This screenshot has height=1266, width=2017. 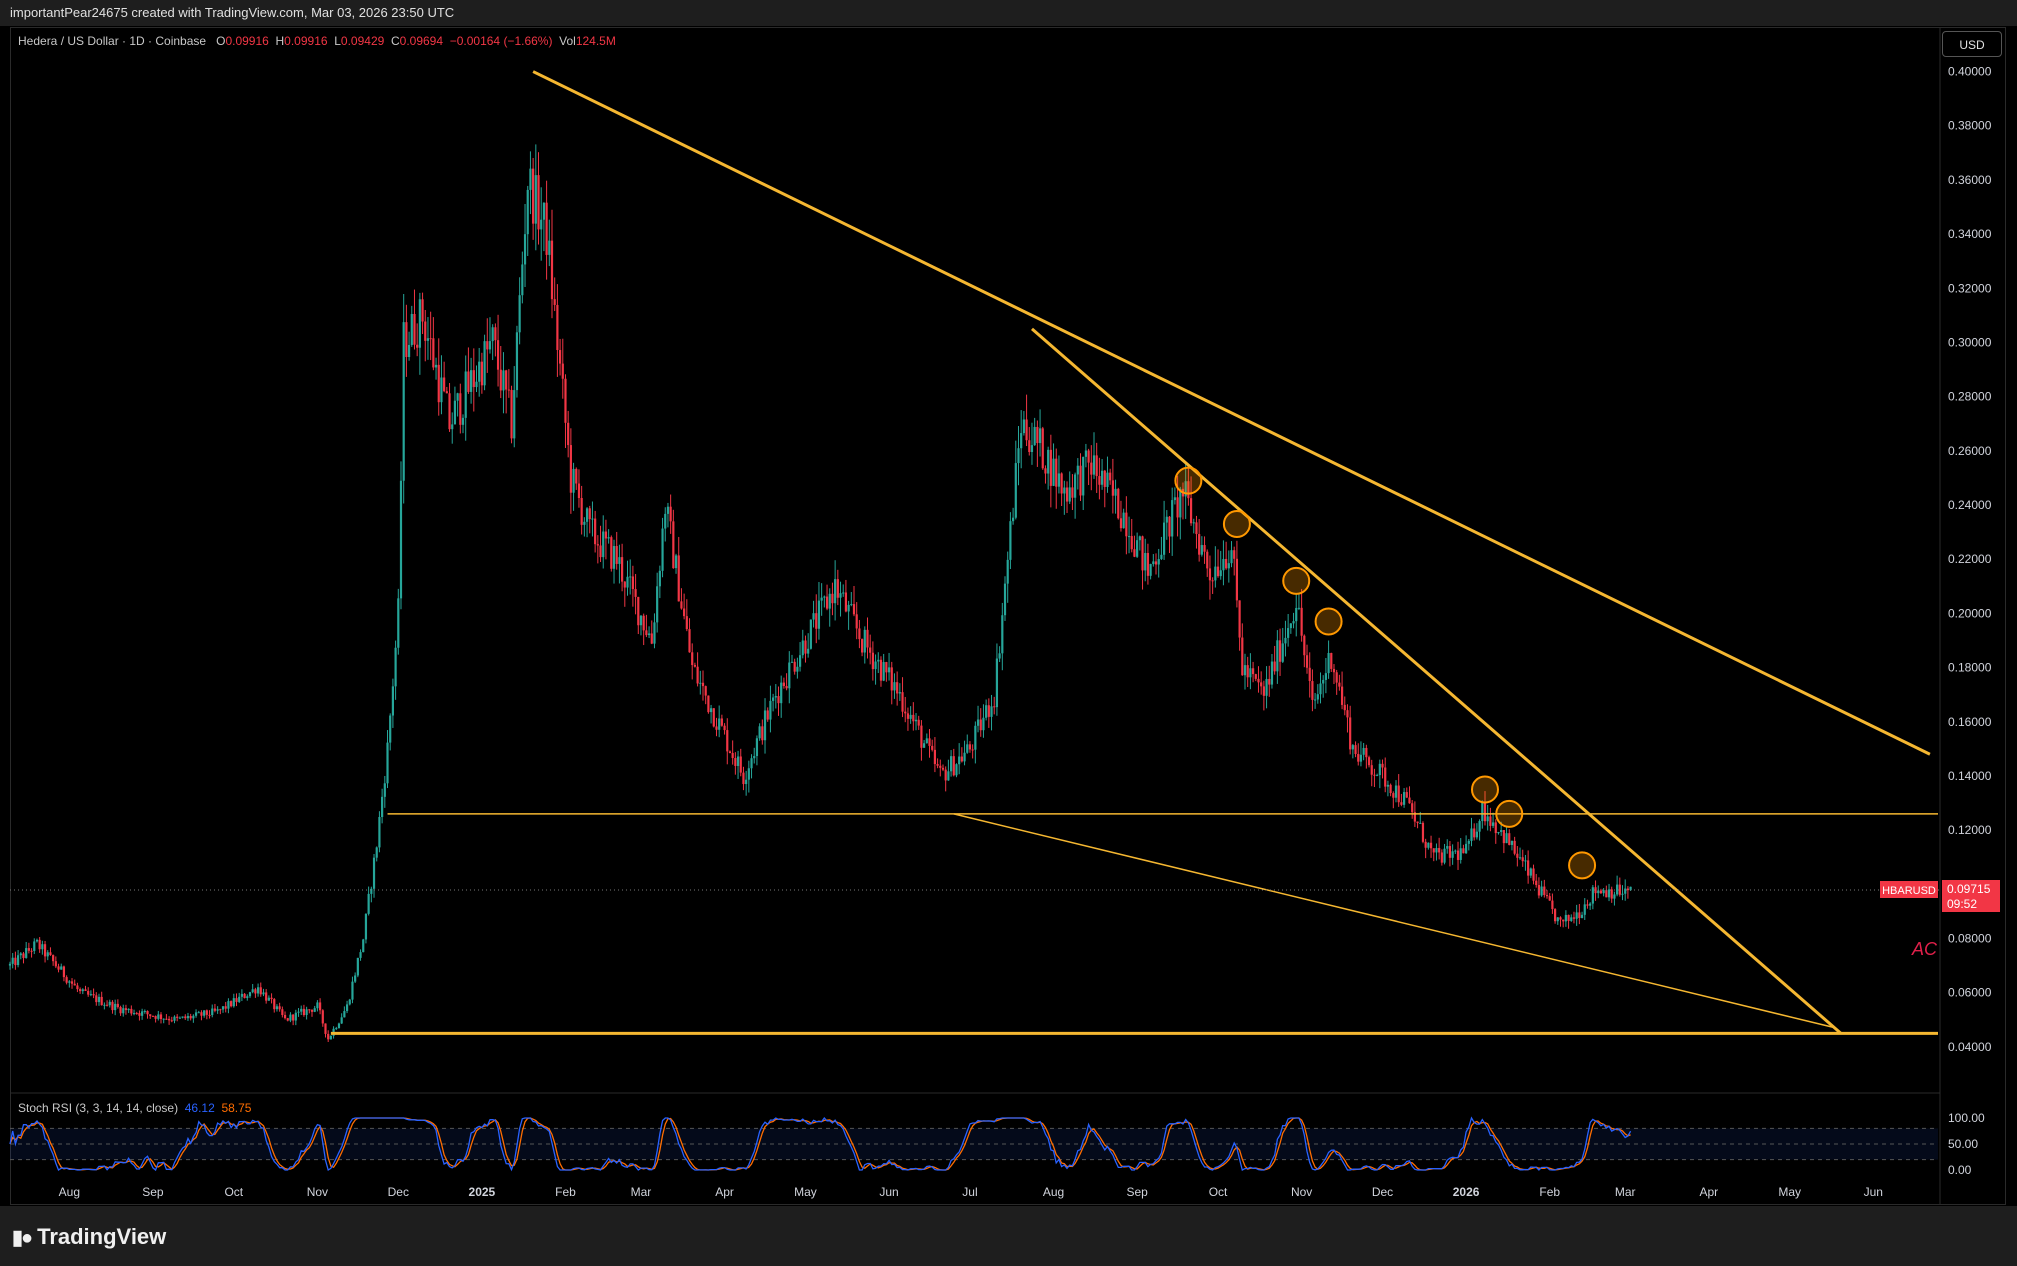 What do you see at coordinates (1940, 896) in the screenshot?
I see `price-tag: HBARUSD 0.09715 09:52` at bounding box center [1940, 896].